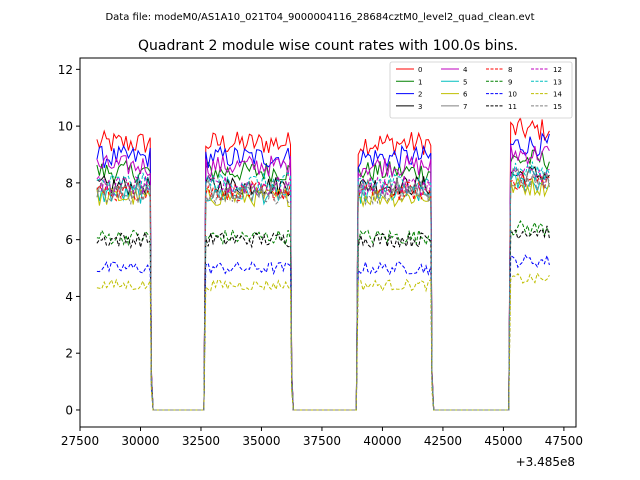  What do you see at coordinates (545, 462) in the screenshot?
I see `x-offset-label: +3.485e8` at bounding box center [545, 462].